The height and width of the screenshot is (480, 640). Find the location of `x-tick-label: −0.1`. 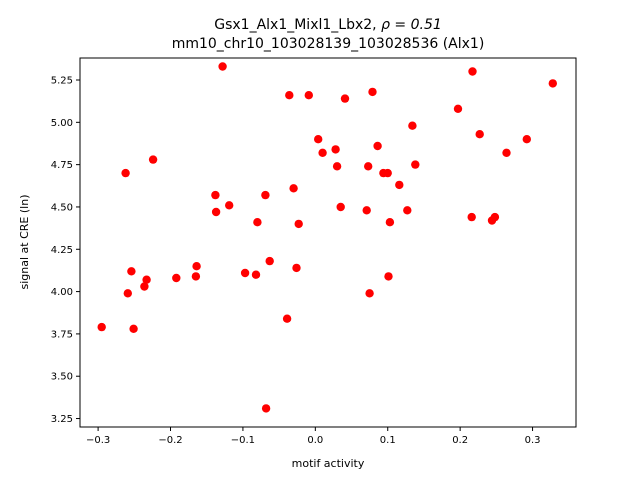

x-tick-label: −0.1 is located at coordinates (243, 440).